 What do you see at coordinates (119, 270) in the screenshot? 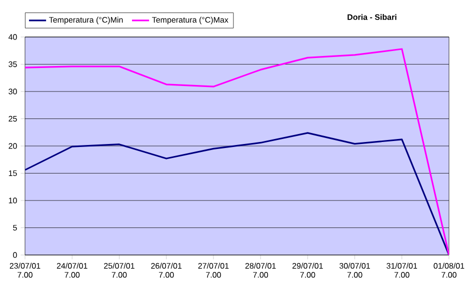
I see `x-tick-label: 25/07/01 7.00` at bounding box center [119, 270].